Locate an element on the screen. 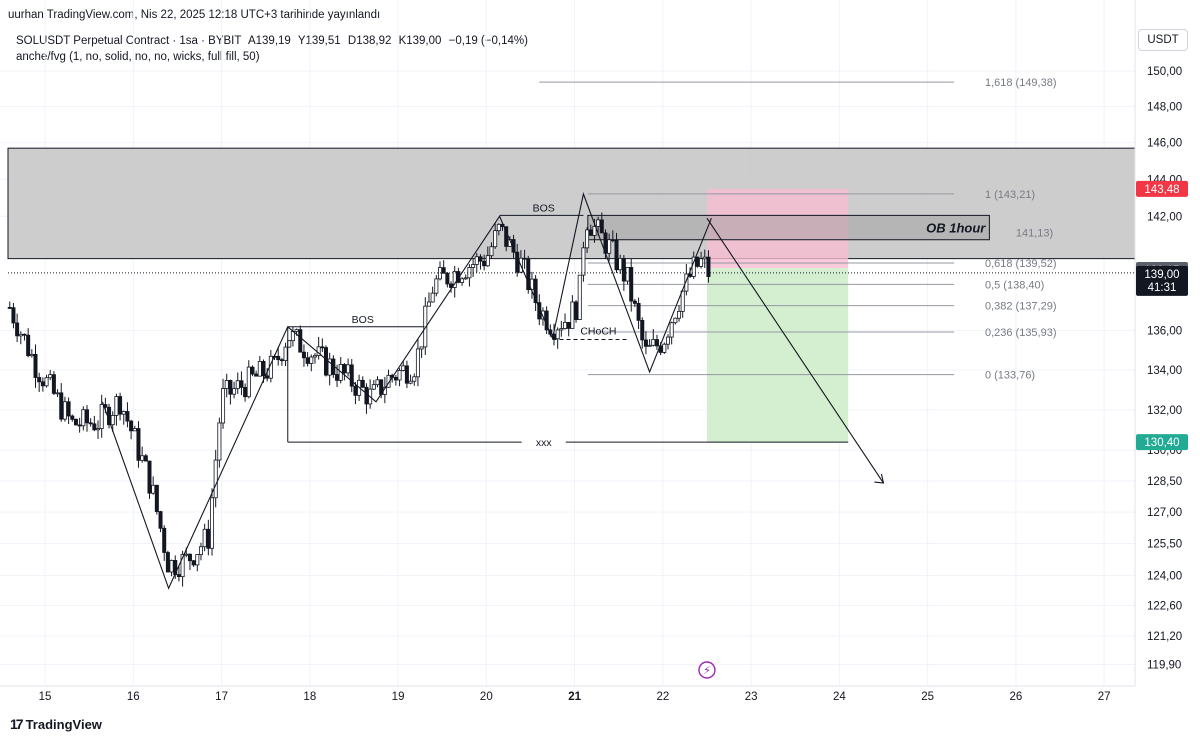  time-tick: 25 is located at coordinates (927, 697).